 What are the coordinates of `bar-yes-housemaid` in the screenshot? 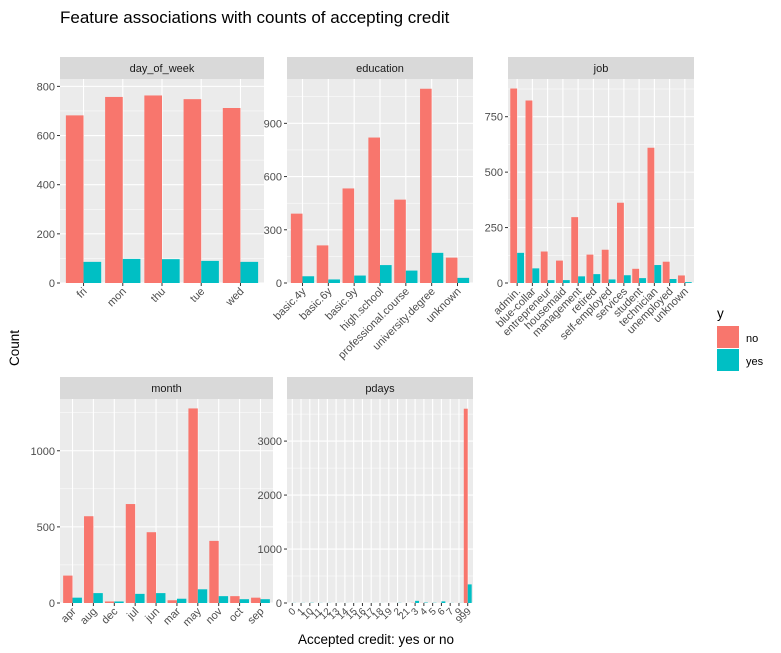 It's located at (566, 281).